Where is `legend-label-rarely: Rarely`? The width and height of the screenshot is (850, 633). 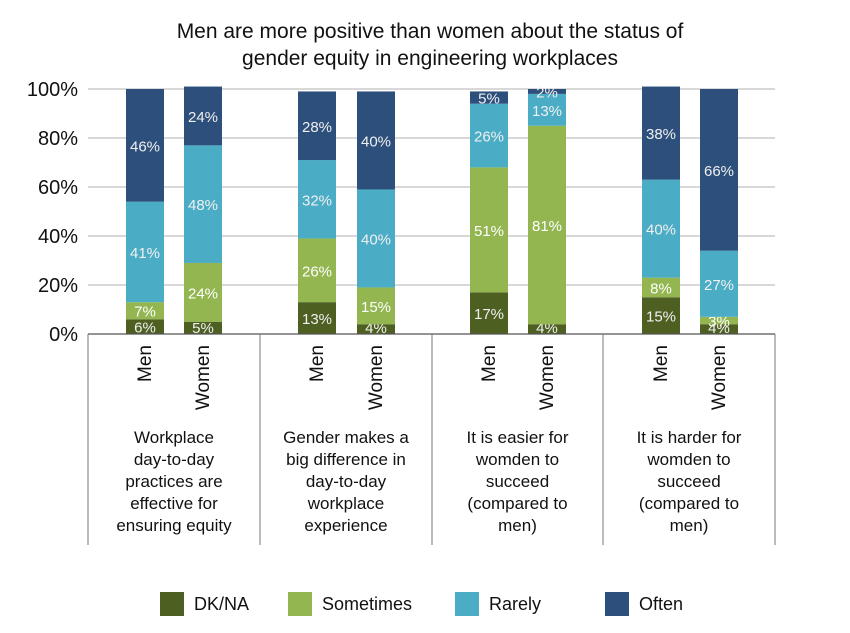
legend-label-rarely: Rarely is located at coordinates (515, 603).